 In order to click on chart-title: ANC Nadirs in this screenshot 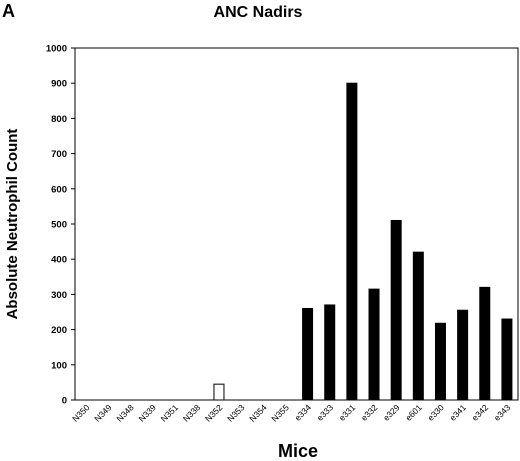, I will do `click(258, 12)`.